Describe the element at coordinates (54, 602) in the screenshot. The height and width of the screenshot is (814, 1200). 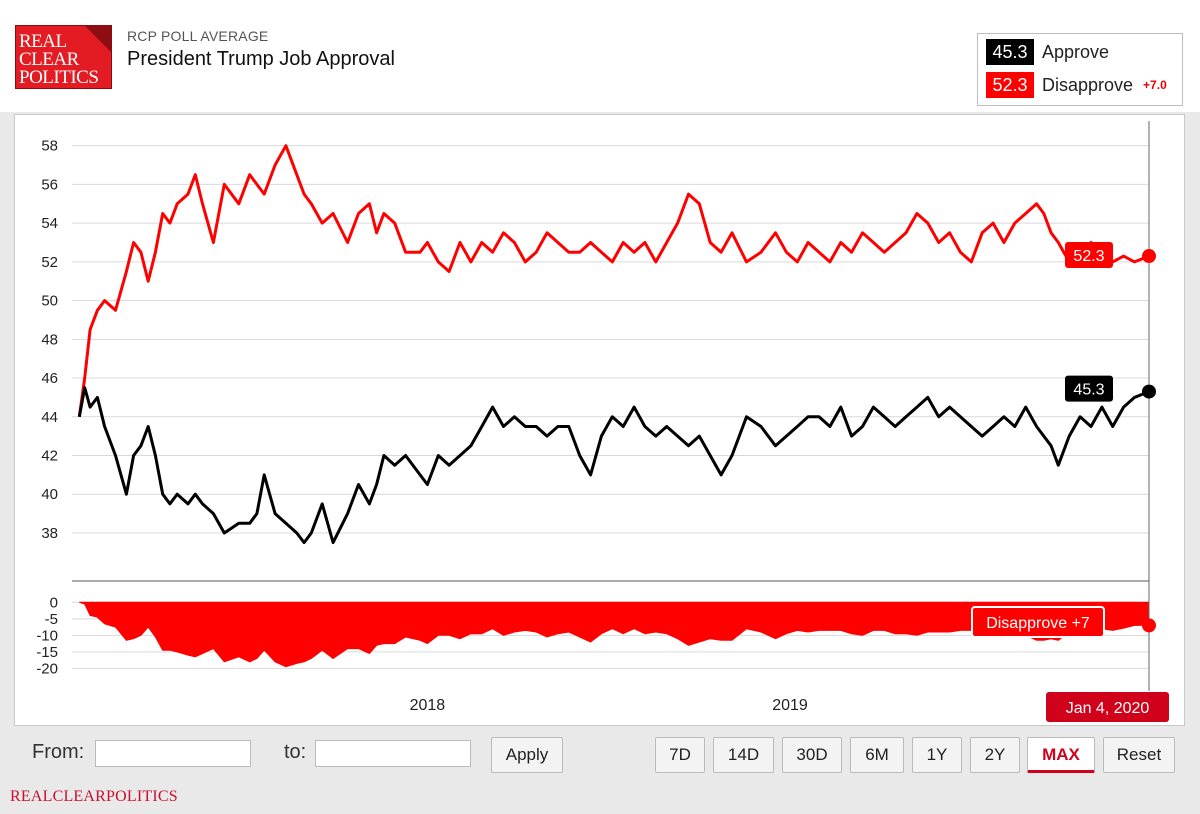
I see `spread-tick-label: 0` at that location.